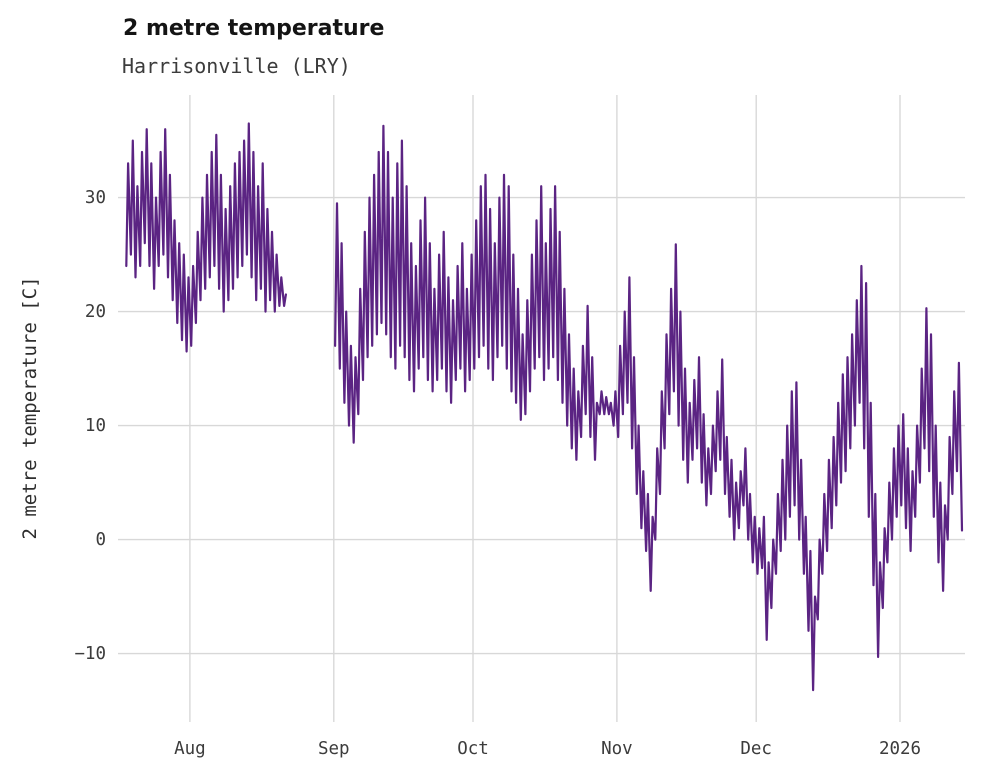  I want to click on y-tick-label: −10, so click(90, 653).